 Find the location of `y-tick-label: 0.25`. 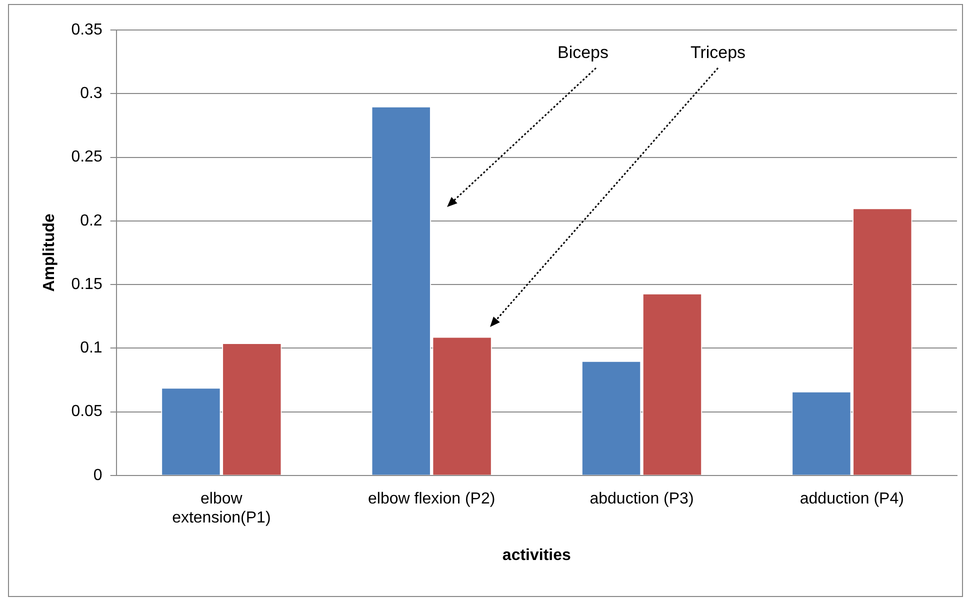

y-tick-label: 0.25 is located at coordinates (86, 157).